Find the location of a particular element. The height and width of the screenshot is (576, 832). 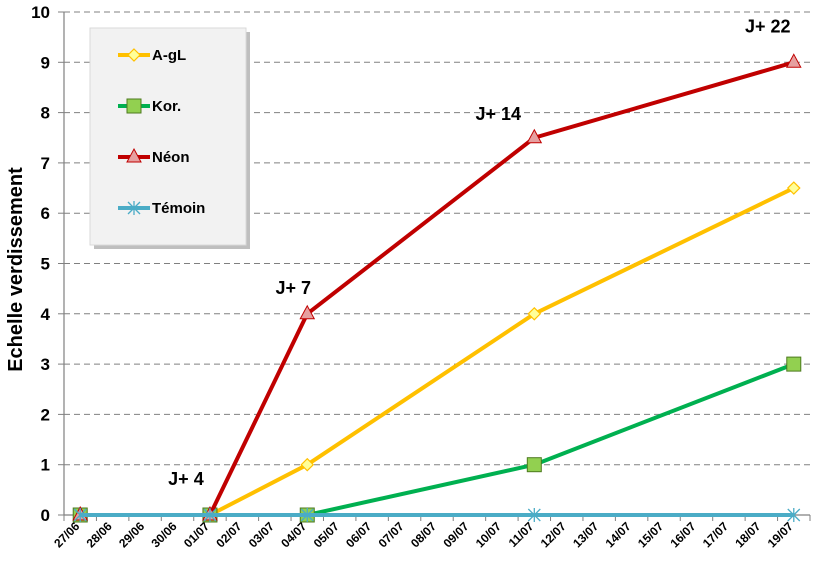

y-axis-label: Echelle verdissement is located at coordinates (16, 269).